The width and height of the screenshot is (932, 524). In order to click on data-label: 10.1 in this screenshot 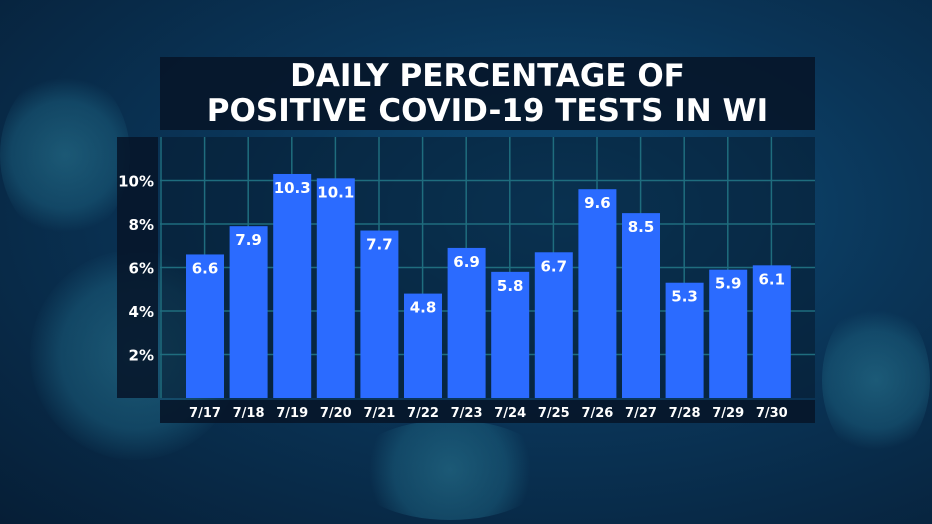, I will do `click(335, 192)`.